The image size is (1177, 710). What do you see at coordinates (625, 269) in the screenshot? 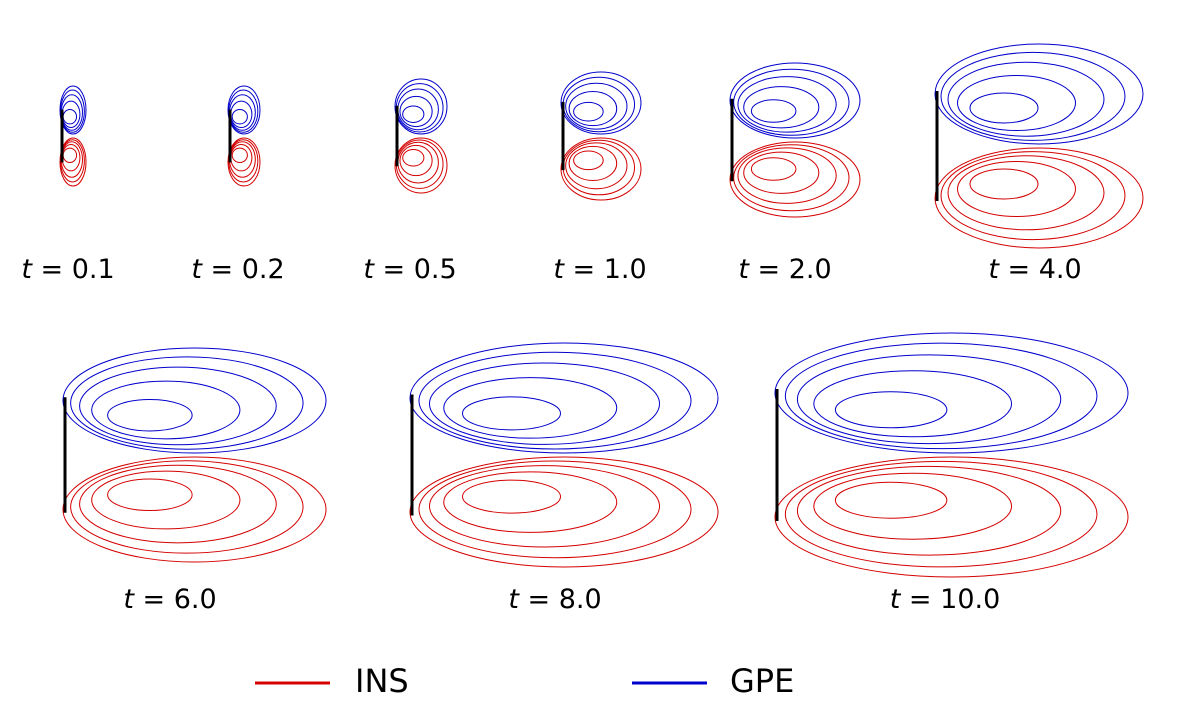
I see `time-value: 1.0` at bounding box center [625, 269].